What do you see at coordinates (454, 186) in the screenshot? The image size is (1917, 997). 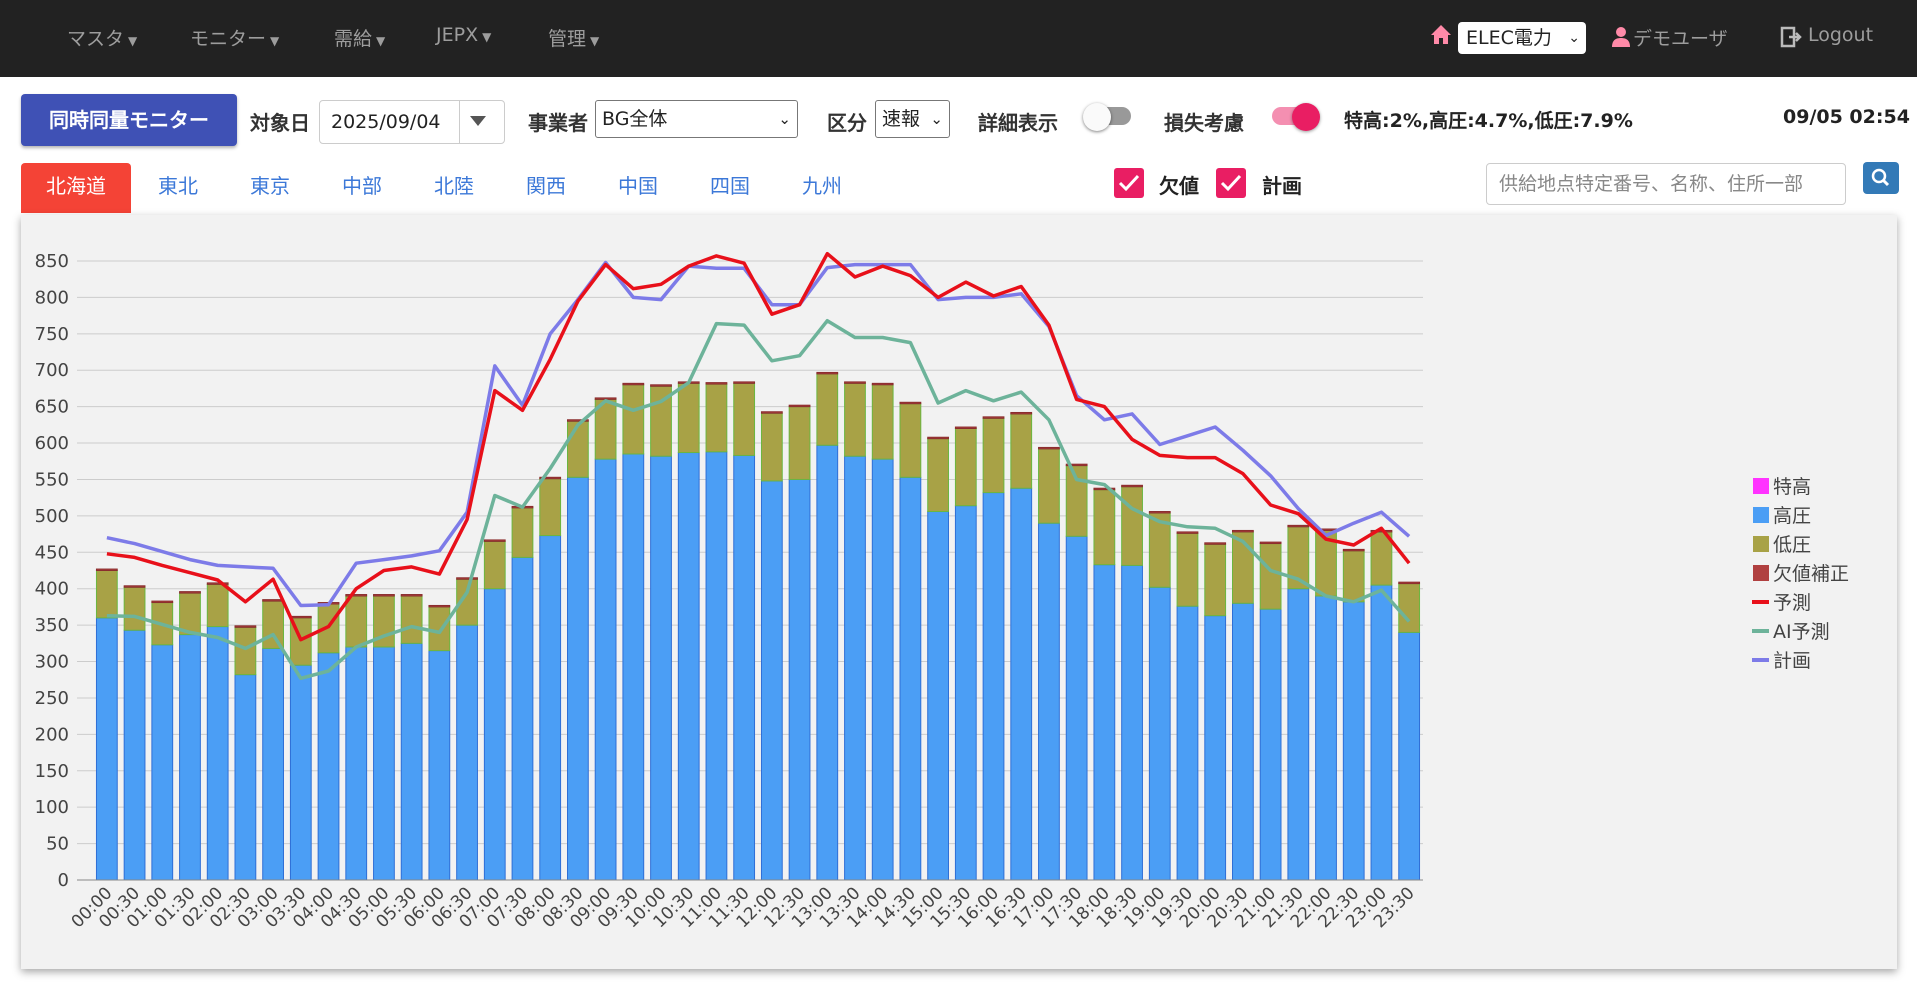 I see `tab-hokuriku: 北陸` at bounding box center [454, 186].